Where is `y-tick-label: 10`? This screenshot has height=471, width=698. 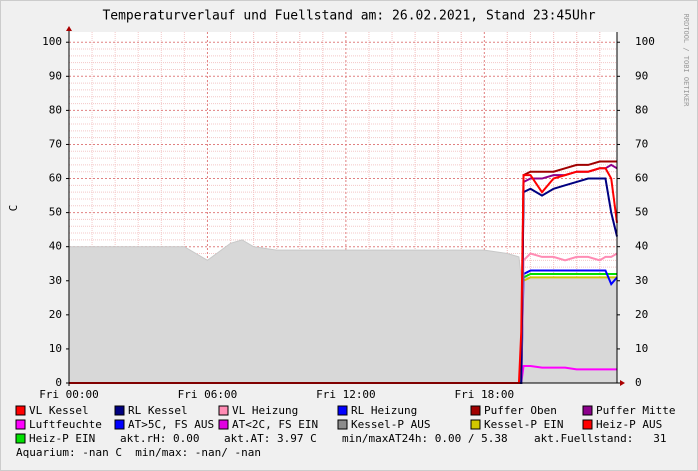 y-tick-label: 10 is located at coordinates (55, 348).